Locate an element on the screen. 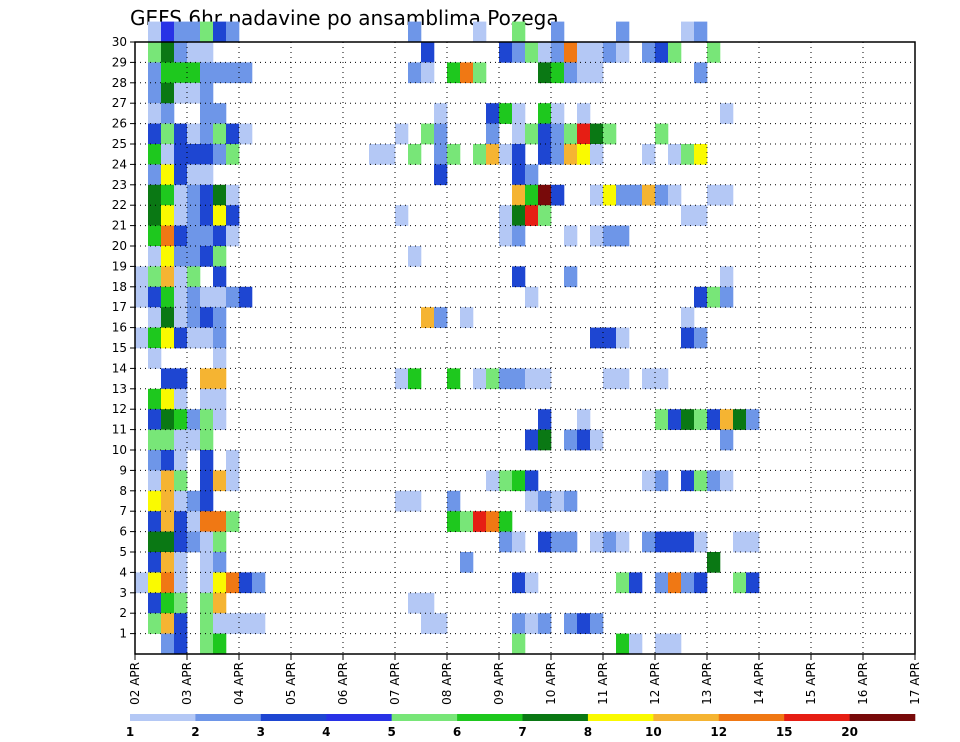 The height and width of the screenshot is (742, 960). colorbar-label: 1 is located at coordinates (130, 732).